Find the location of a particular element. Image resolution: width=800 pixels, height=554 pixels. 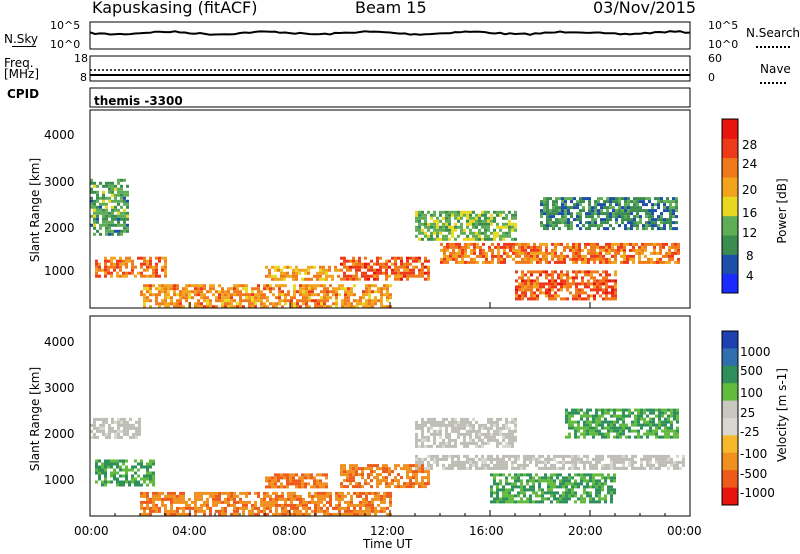

velocity-ytick-4000: 4000 is located at coordinates (59, 342).